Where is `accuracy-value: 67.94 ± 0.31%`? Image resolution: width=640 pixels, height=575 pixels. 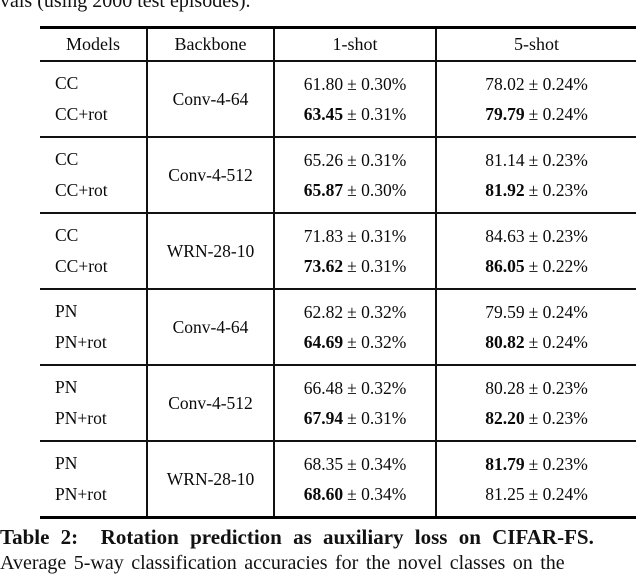 accuracy-value: 67.94 ± 0.31% is located at coordinates (355, 417).